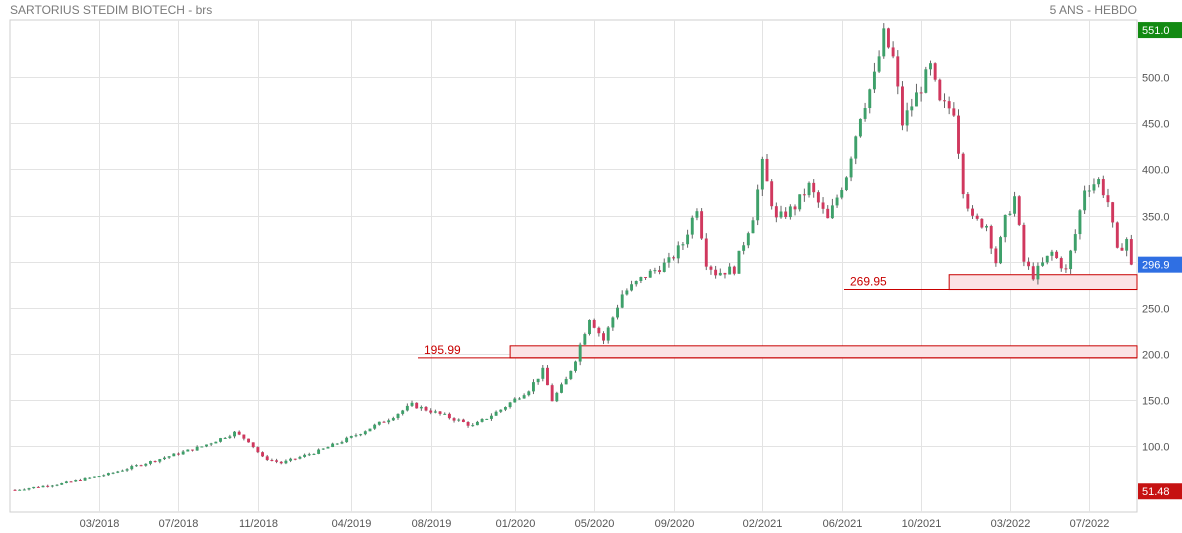  I want to click on support-zones, so click(778, 316).